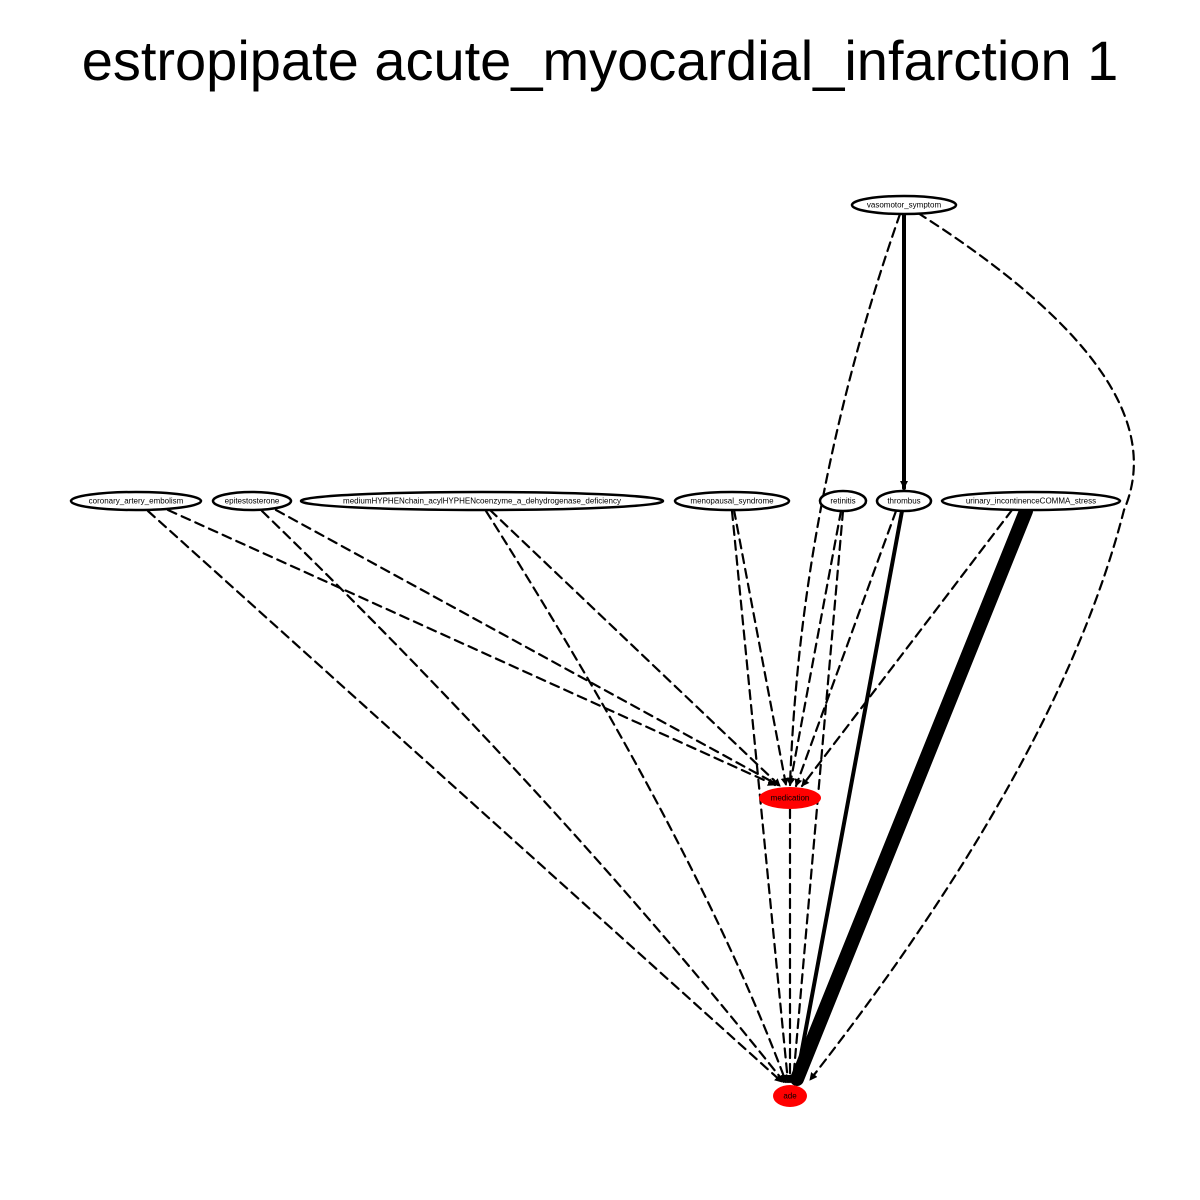 This screenshot has height=1200, width=1200. I want to click on node-label: ade, so click(790, 1096).